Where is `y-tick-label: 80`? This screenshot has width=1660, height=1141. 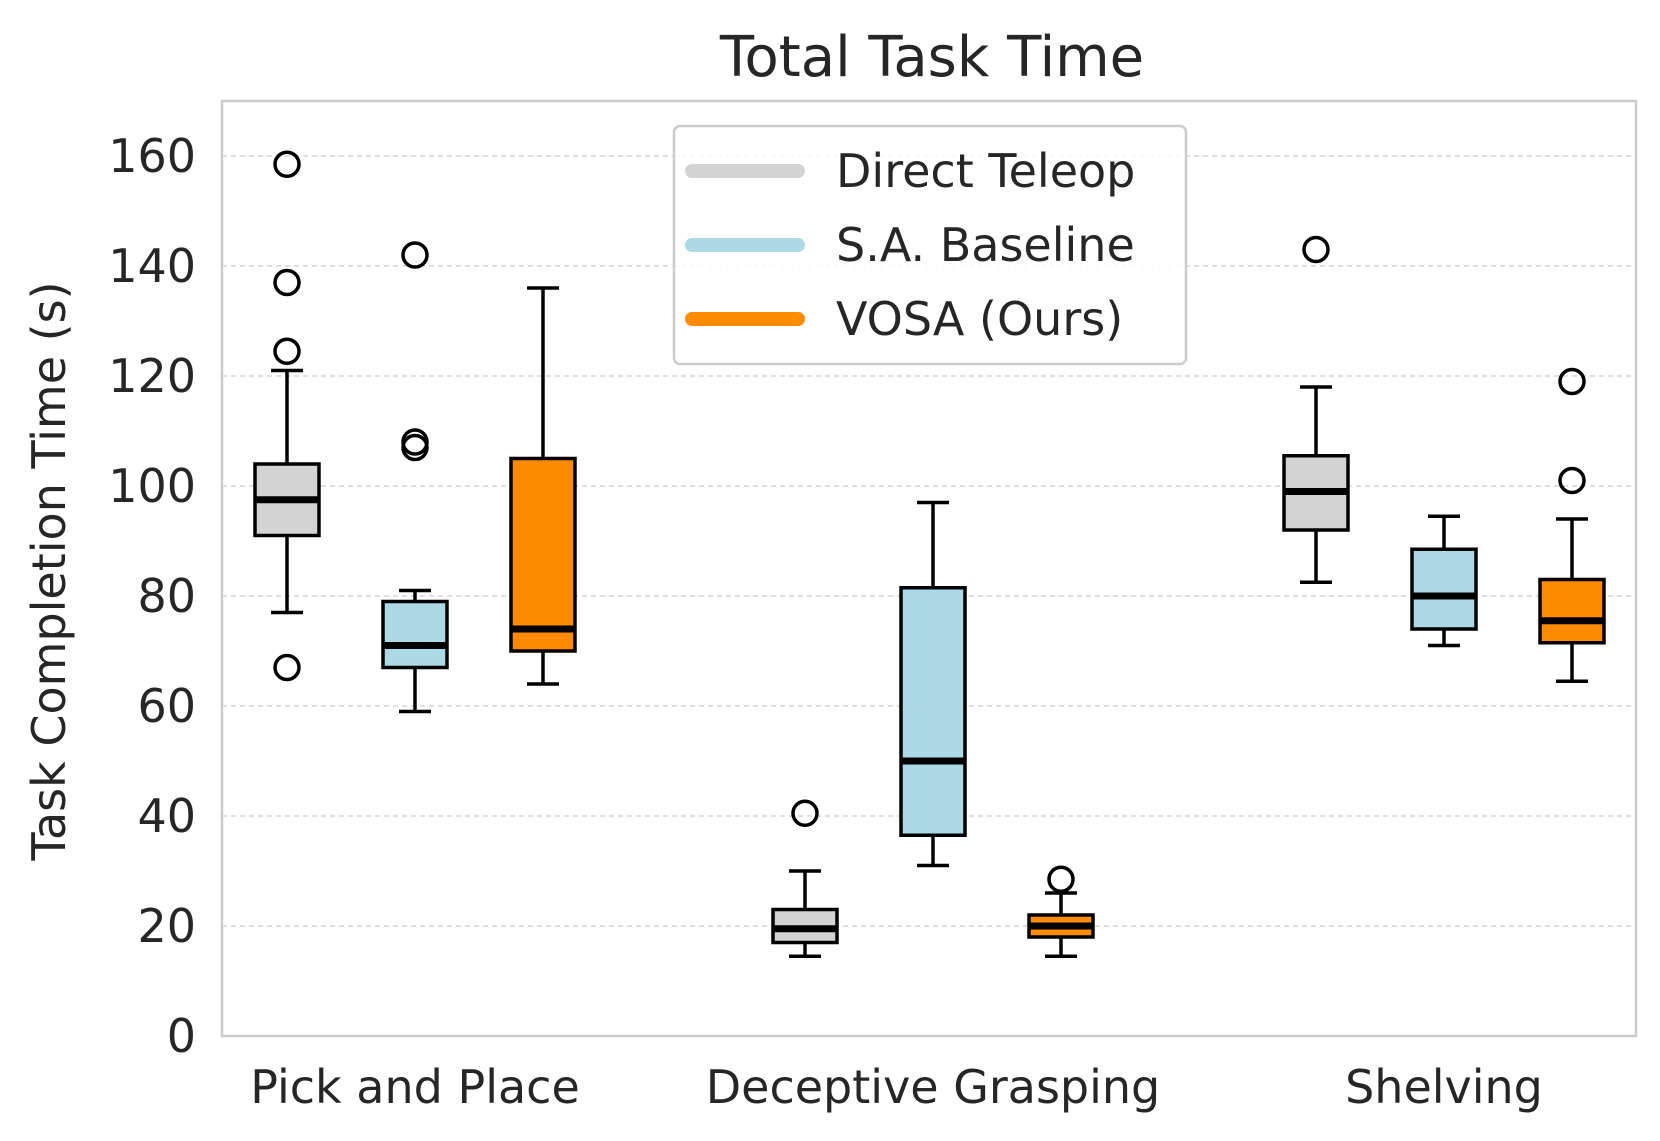
y-tick-label: 80 is located at coordinates (166, 596).